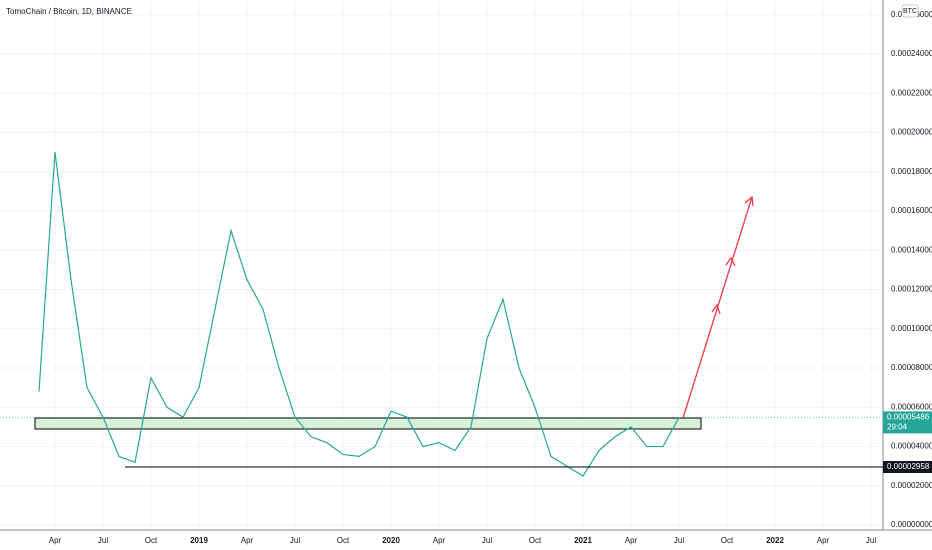  I want to click on price-label: 0.00002958, so click(908, 466).